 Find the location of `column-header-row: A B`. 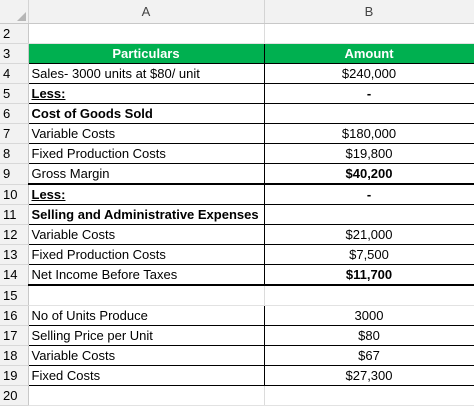

column-header-row: A B is located at coordinates (237, 12).